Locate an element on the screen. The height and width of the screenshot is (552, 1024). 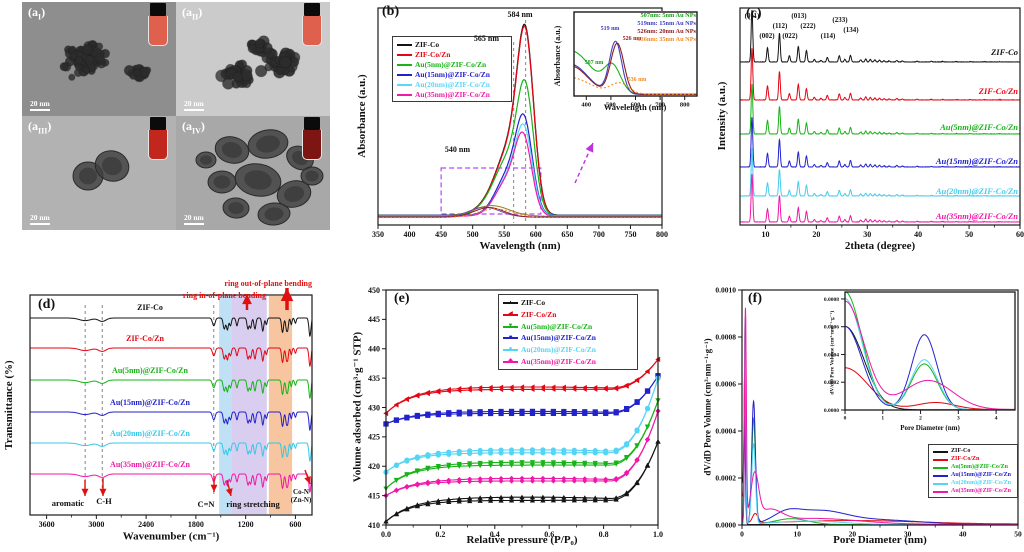
annotation-text: Au(35nm)@ZIF-Co/Zn is located at coordinates (976, 216).